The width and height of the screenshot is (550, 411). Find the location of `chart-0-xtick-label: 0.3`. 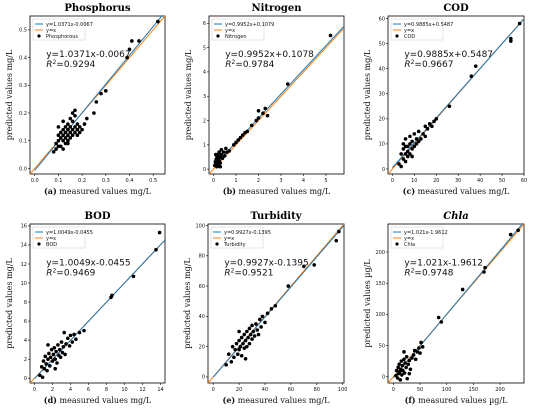

chart-0-xtick-label: 0.3 is located at coordinates (106, 181).